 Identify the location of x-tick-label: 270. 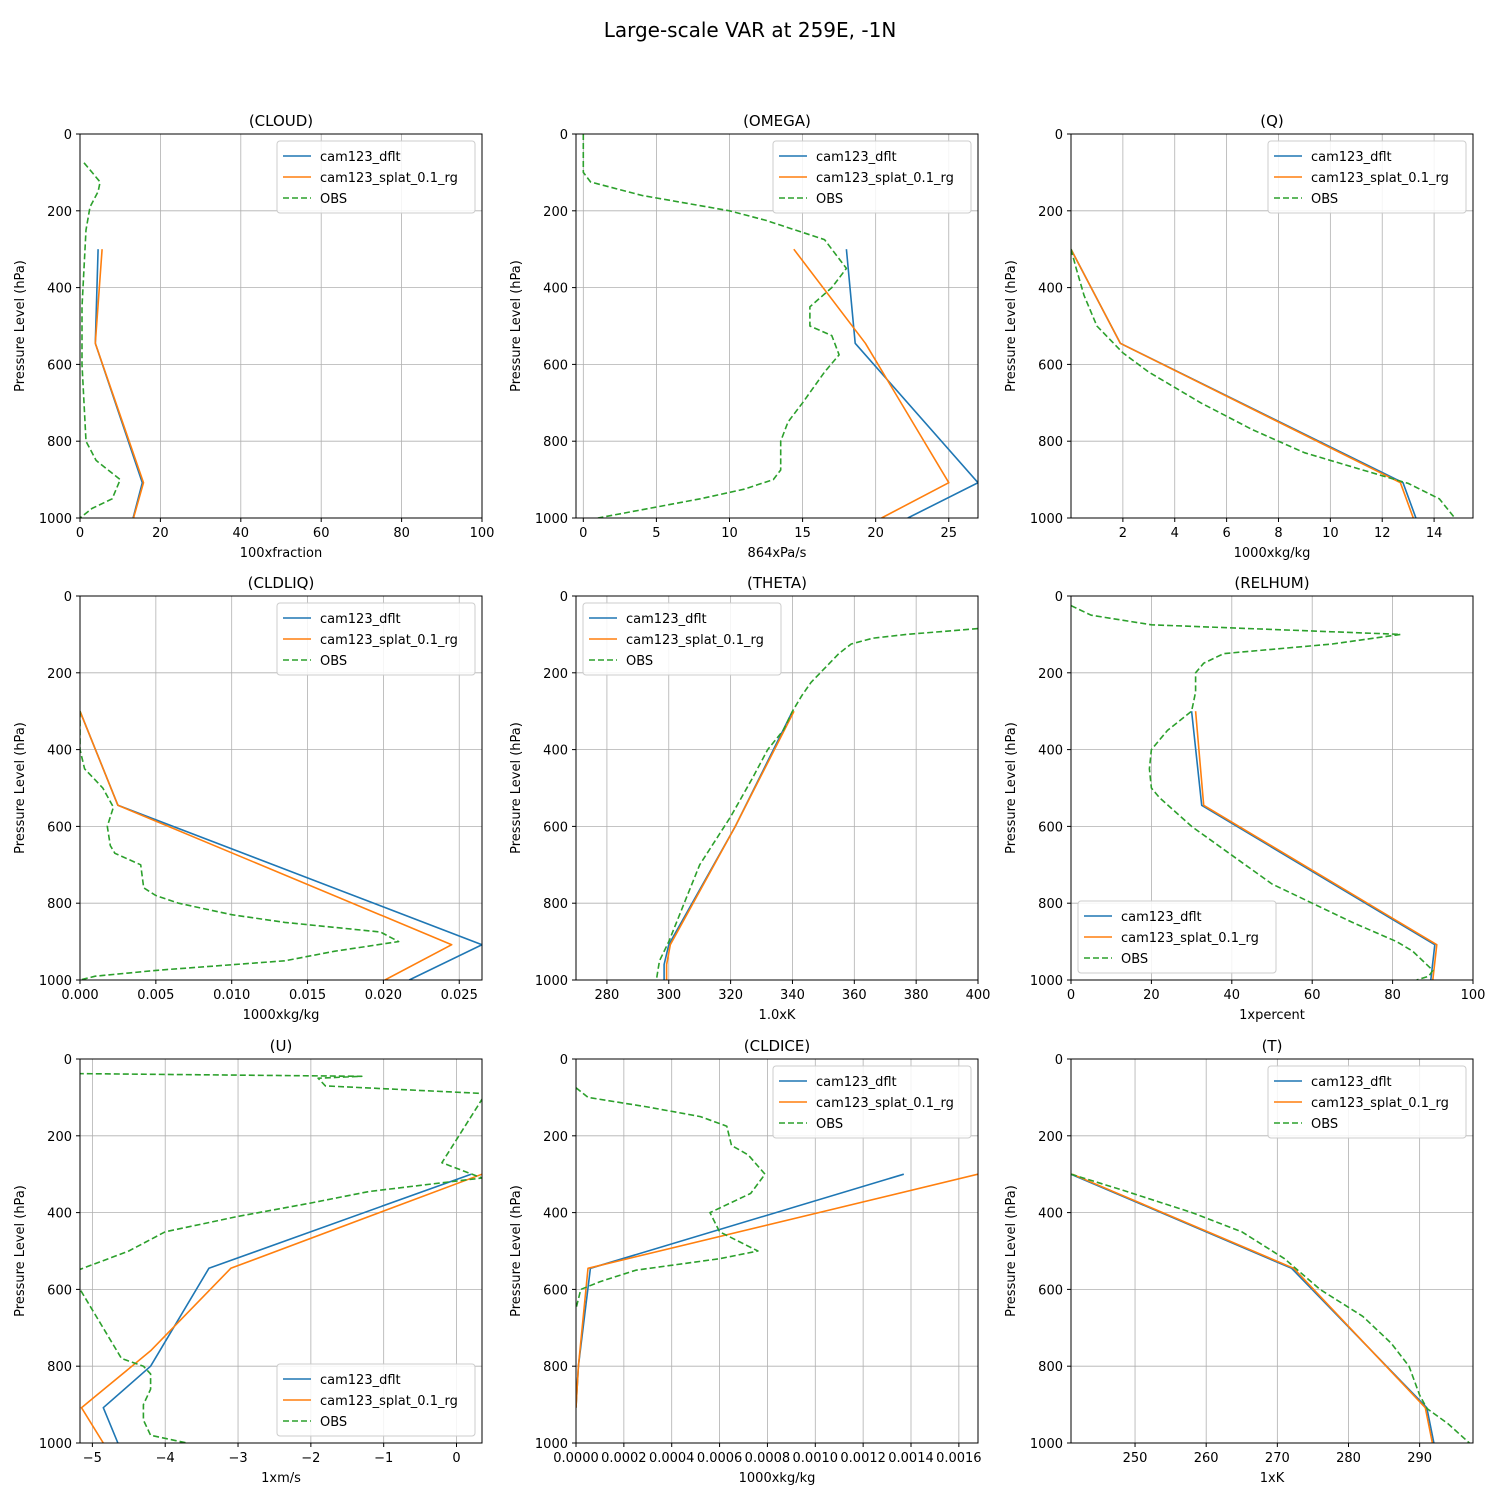
(1277, 1458).